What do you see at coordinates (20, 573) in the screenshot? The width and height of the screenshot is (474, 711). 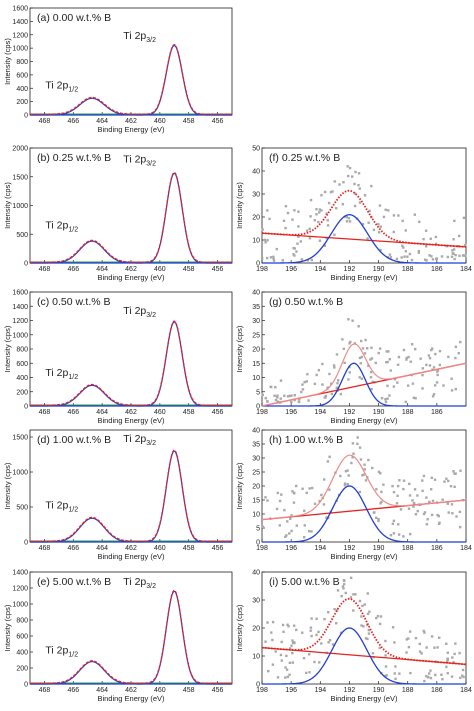 I see `y-tick-label: 1400` at bounding box center [20, 573].